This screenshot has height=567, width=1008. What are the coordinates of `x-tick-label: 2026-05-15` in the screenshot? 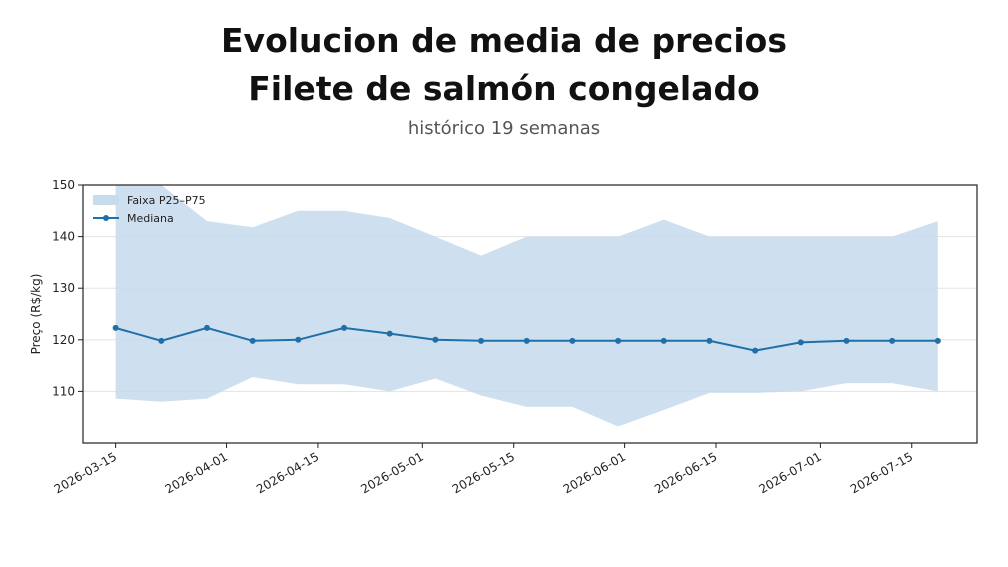 It's located at (483, 472).